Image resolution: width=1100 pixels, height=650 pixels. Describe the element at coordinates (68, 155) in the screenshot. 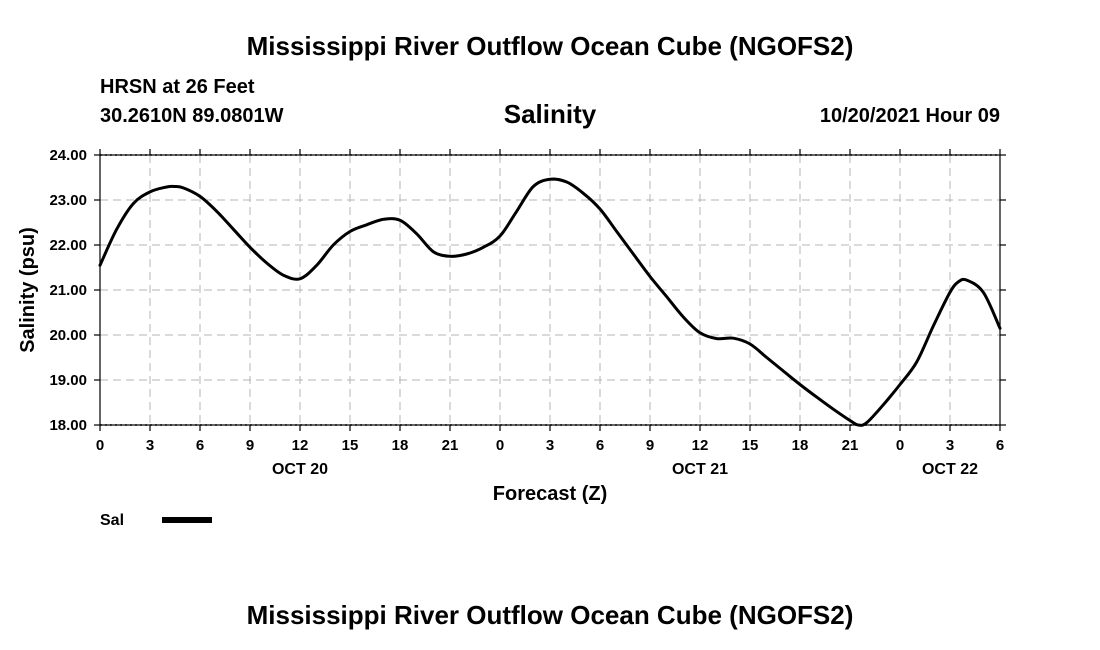

I see `y-tick-label: 24.00` at that location.